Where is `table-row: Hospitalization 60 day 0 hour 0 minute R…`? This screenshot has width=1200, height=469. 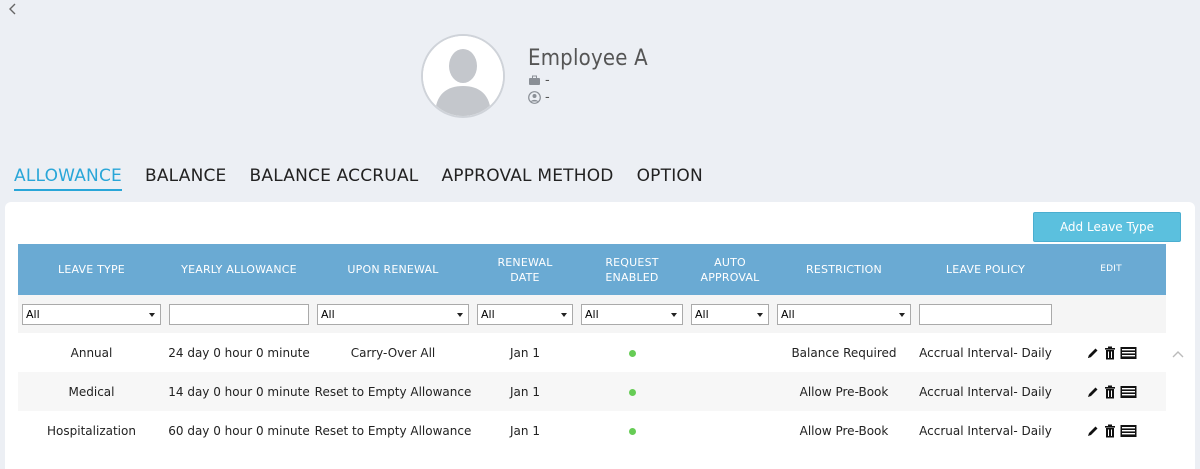 table-row: Hospitalization 60 day 0 hour 0 minute R… is located at coordinates (592, 430).